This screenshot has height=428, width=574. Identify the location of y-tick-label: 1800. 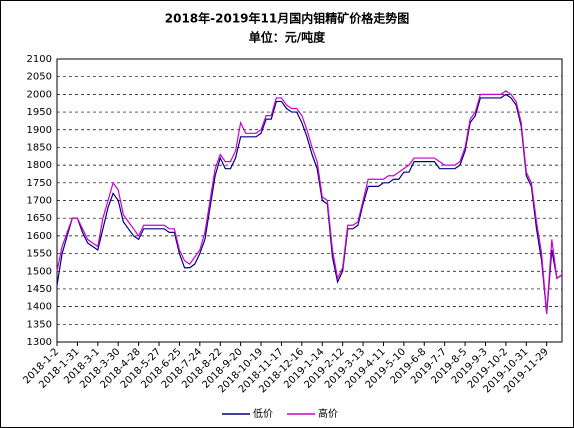
(39, 165).